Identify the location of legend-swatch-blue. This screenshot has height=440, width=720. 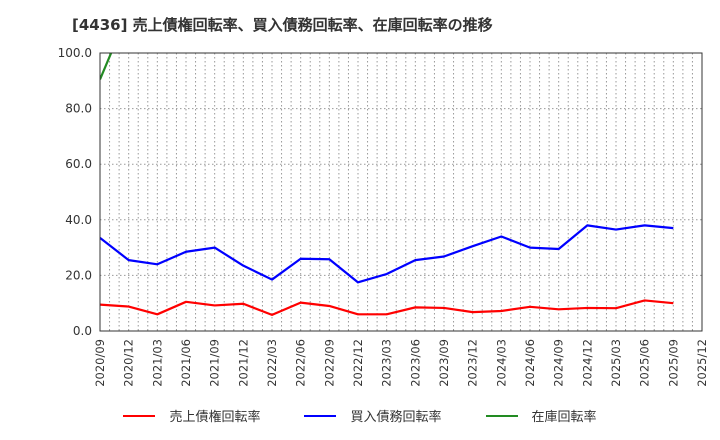
(320, 415).